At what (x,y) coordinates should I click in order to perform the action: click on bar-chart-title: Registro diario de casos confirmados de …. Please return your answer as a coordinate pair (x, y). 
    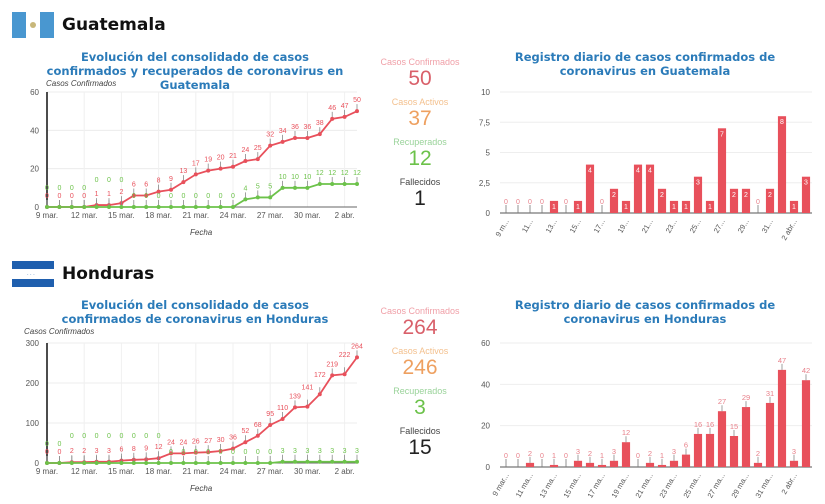
    Looking at the image, I should click on (645, 64).